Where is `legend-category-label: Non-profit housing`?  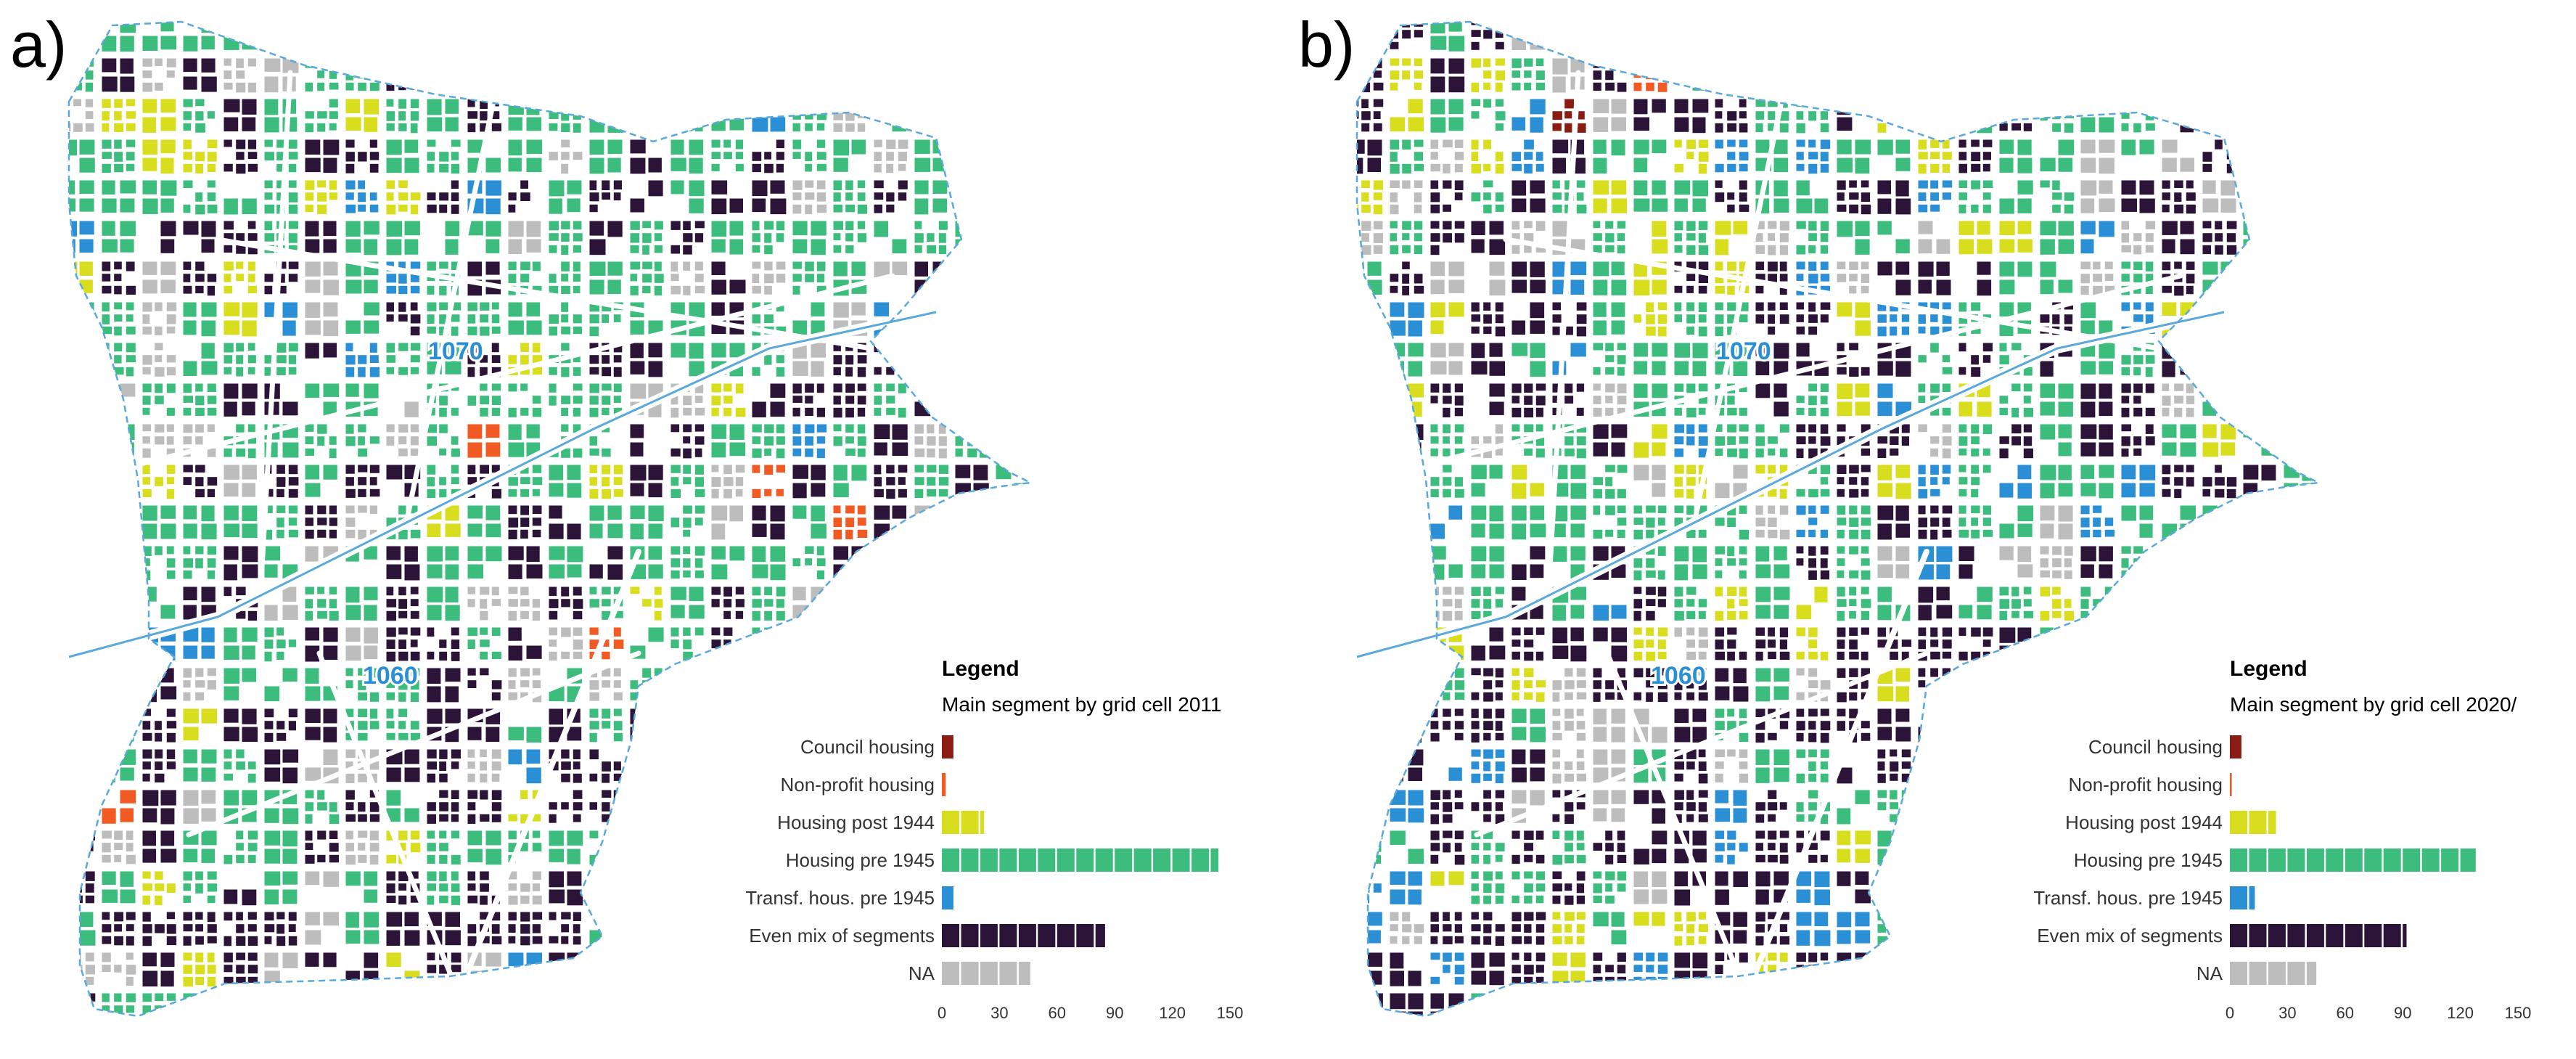 legend-category-label: Non-profit housing is located at coordinates (2146, 785).